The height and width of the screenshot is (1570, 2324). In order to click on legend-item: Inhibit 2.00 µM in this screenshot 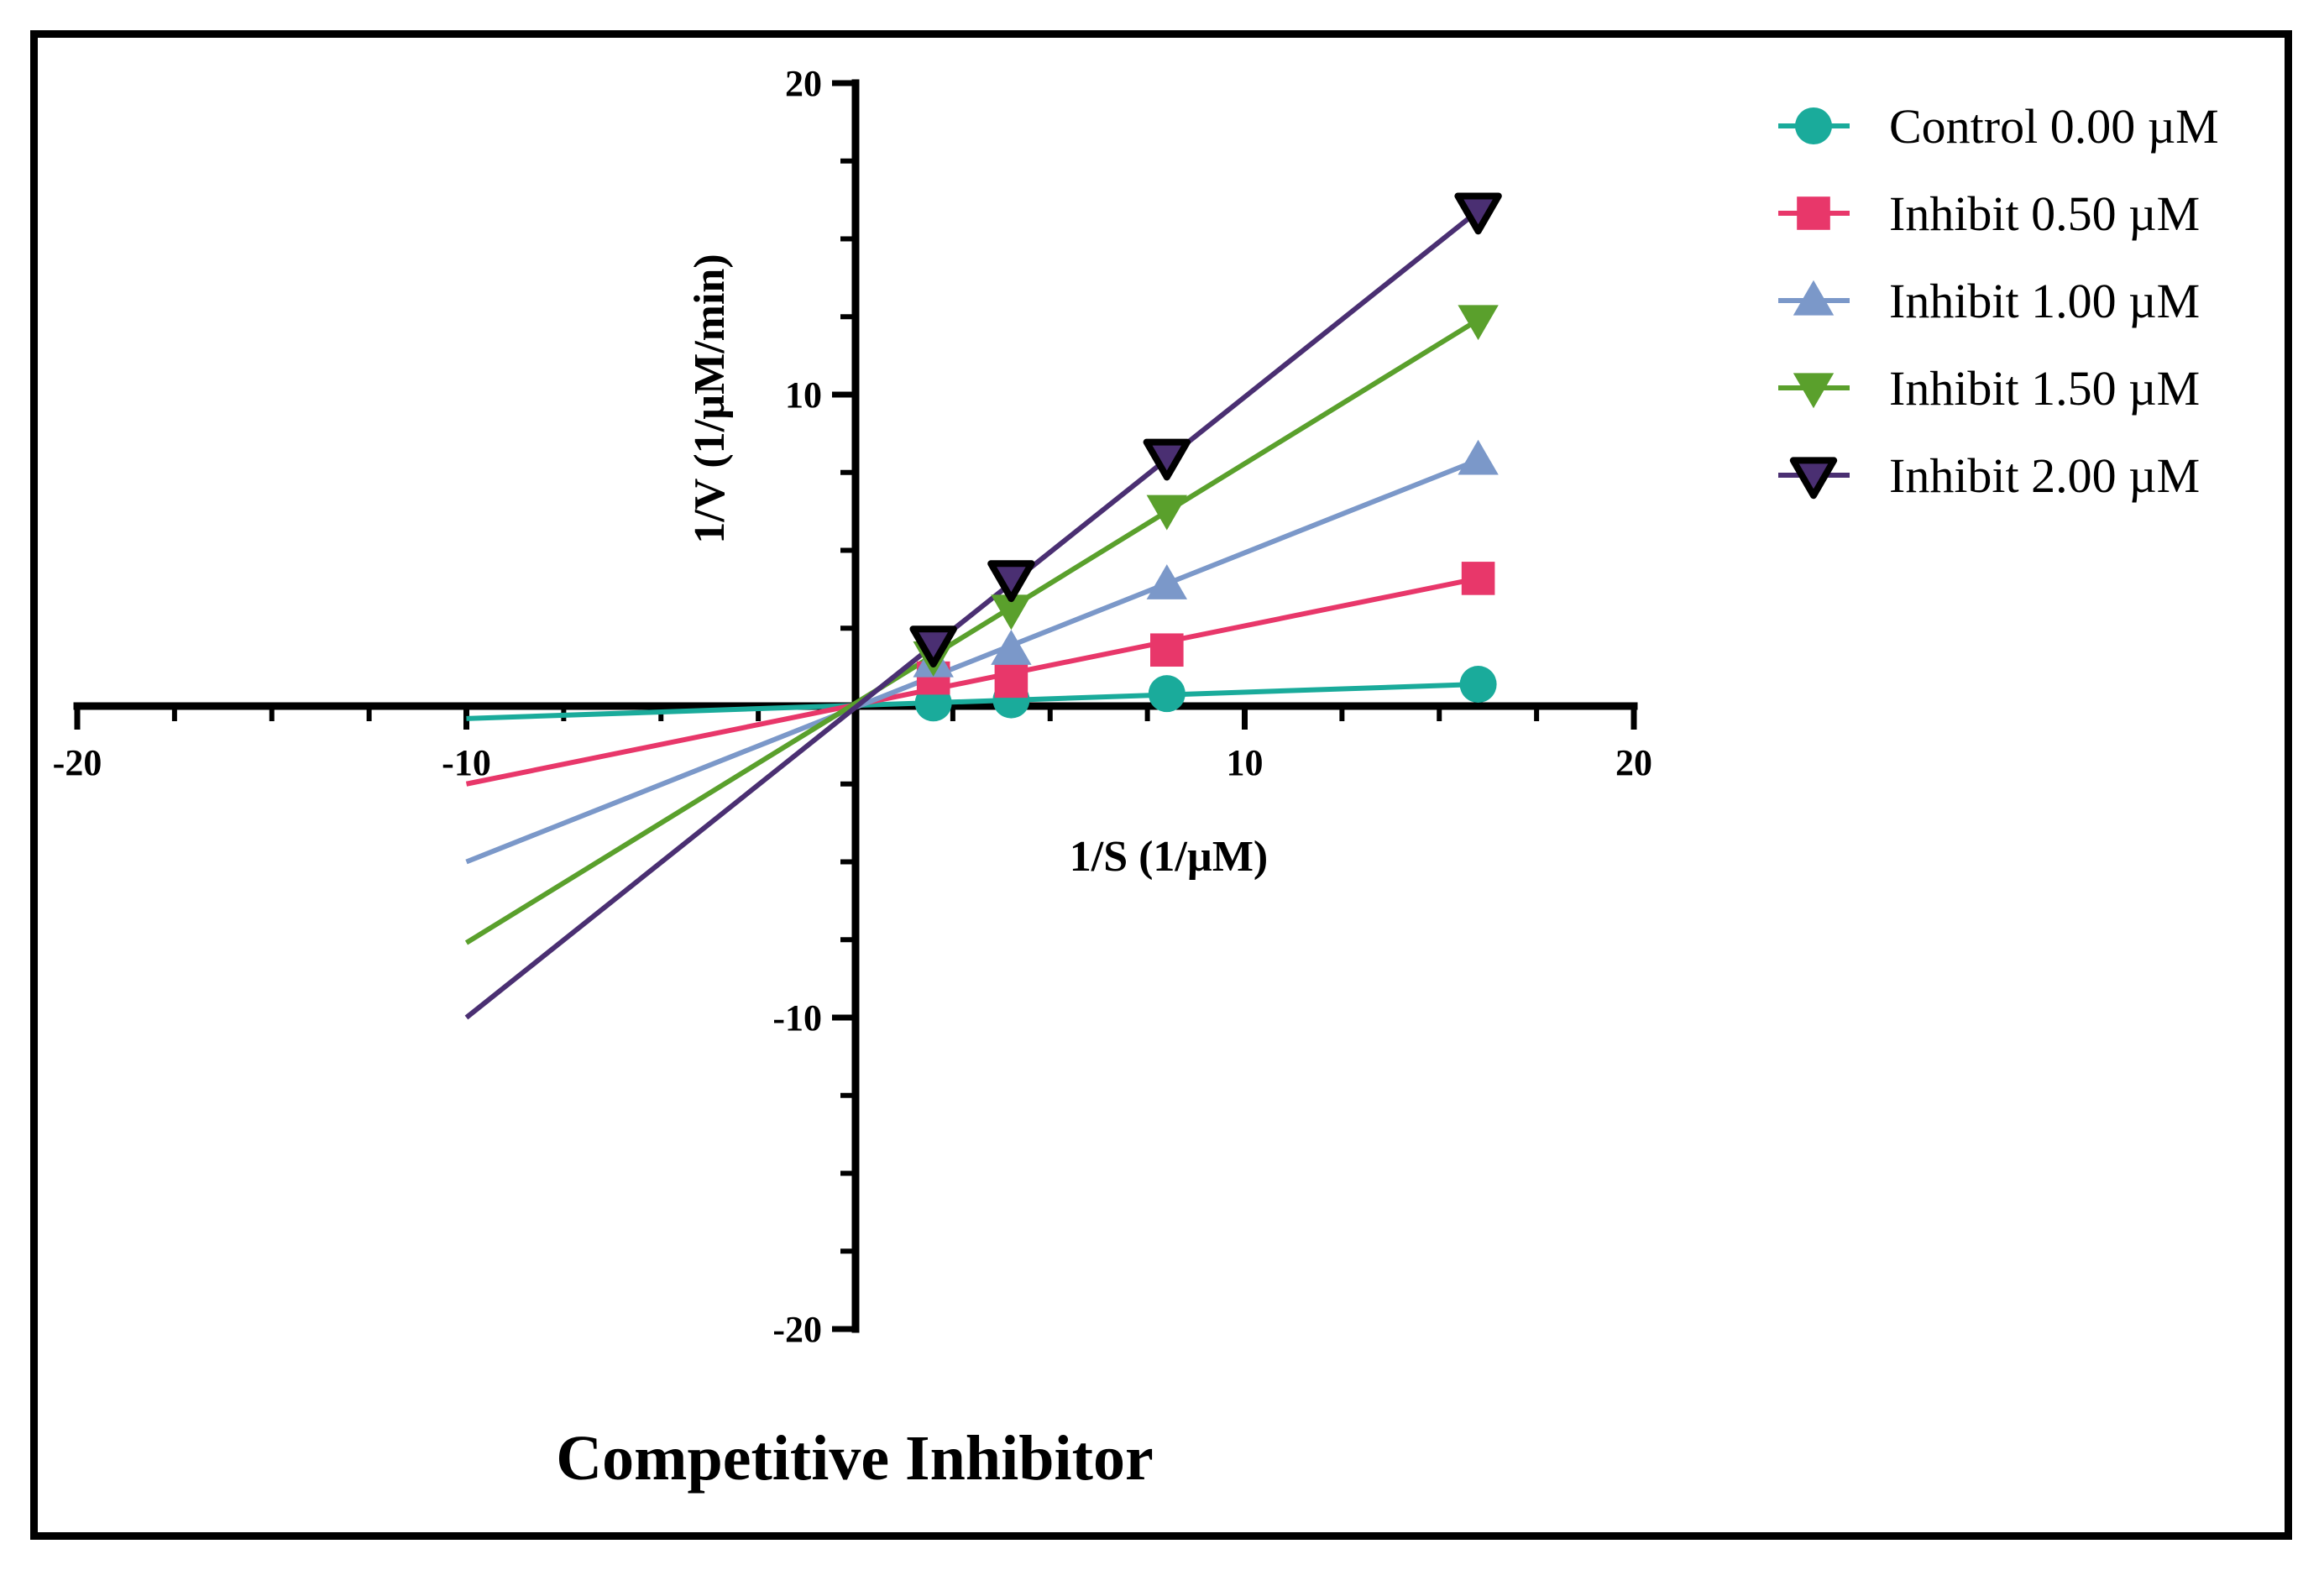, I will do `click(1989, 476)`.